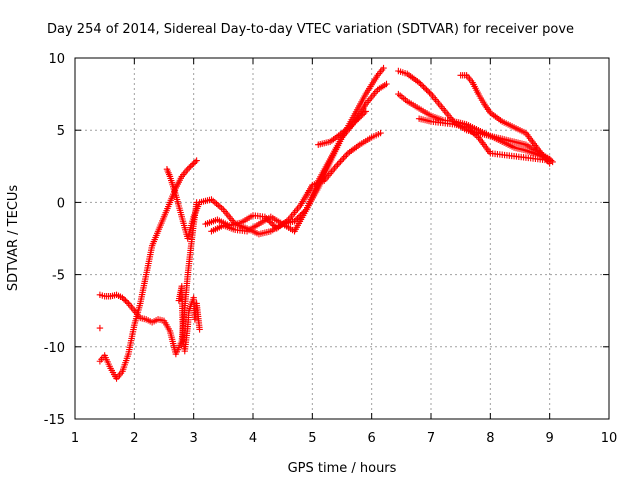  What do you see at coordinates (342, 468) in the screenshot?
I see `x-axis-label: GPS time / hours` at bounding box center [342, 468].